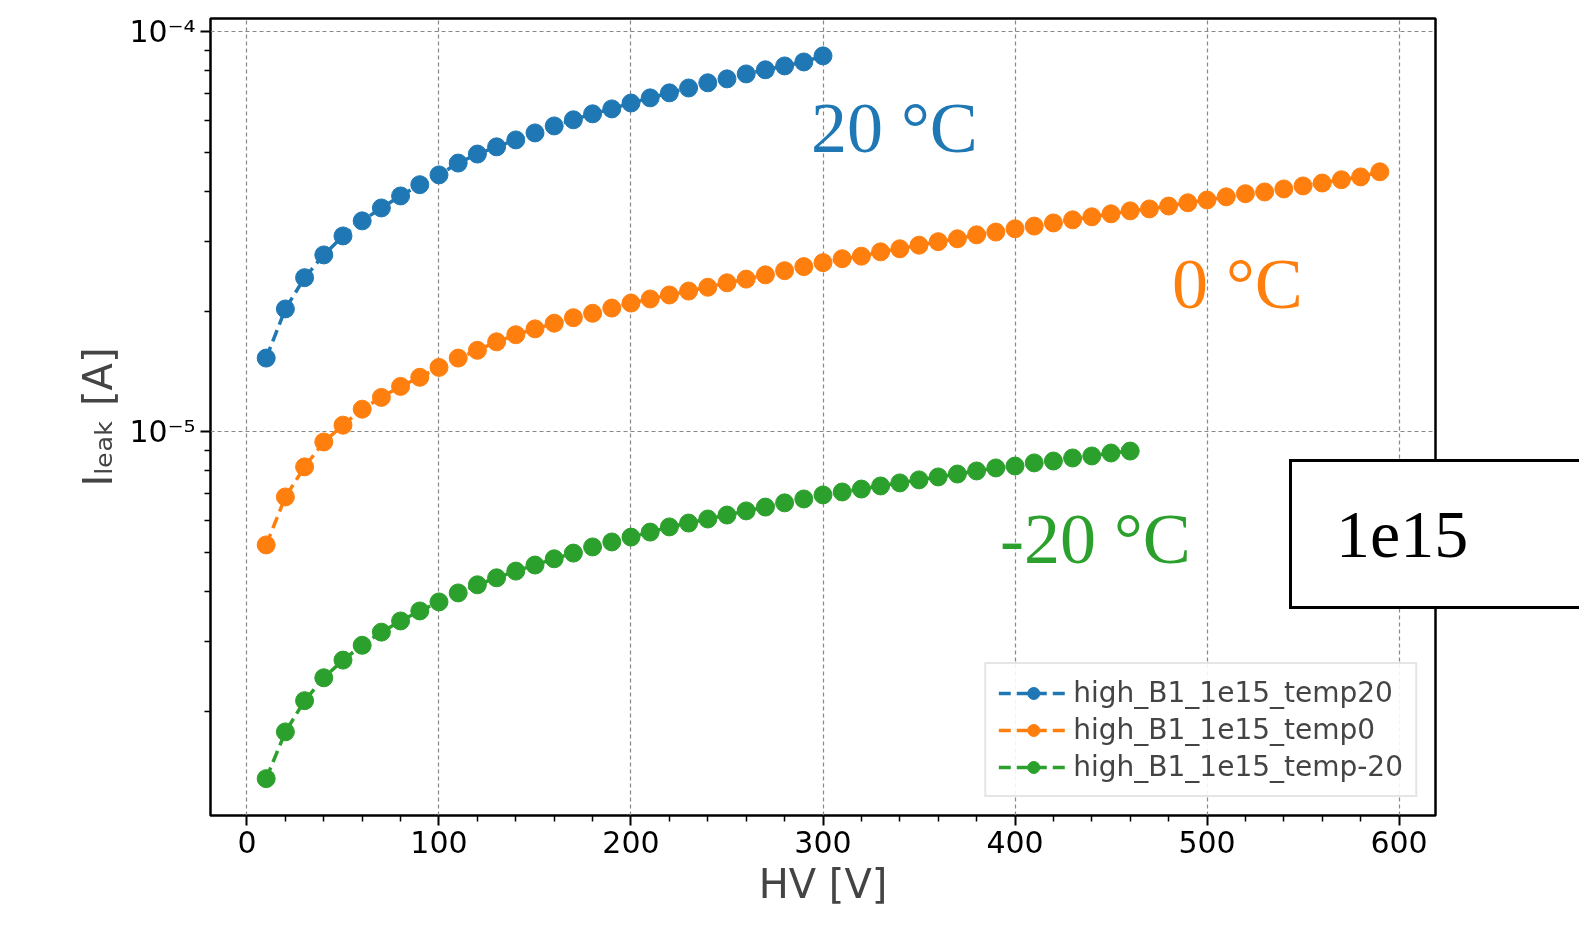  I want to click on y-axis-title: Iₗₑₐₖ [A], so click(98, 417).